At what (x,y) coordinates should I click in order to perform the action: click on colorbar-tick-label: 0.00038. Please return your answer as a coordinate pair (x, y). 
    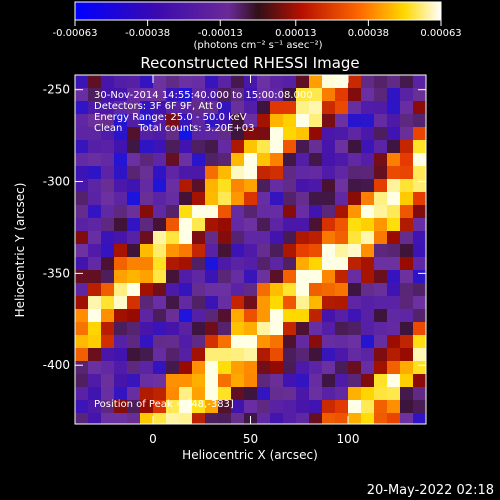
    Looking at the image, I should click on (368, 33).